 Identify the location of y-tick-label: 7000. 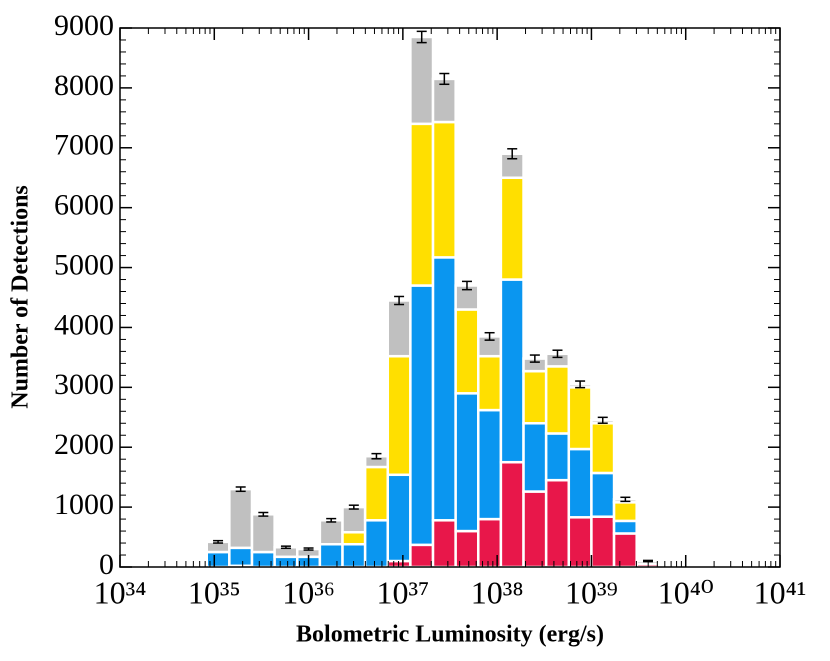
(84, 145).